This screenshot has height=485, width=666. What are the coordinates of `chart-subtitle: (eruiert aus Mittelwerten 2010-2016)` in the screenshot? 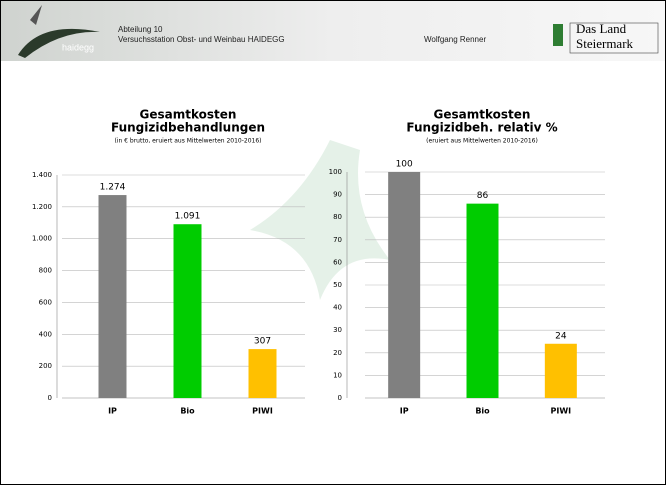 It's located at (482, 141).